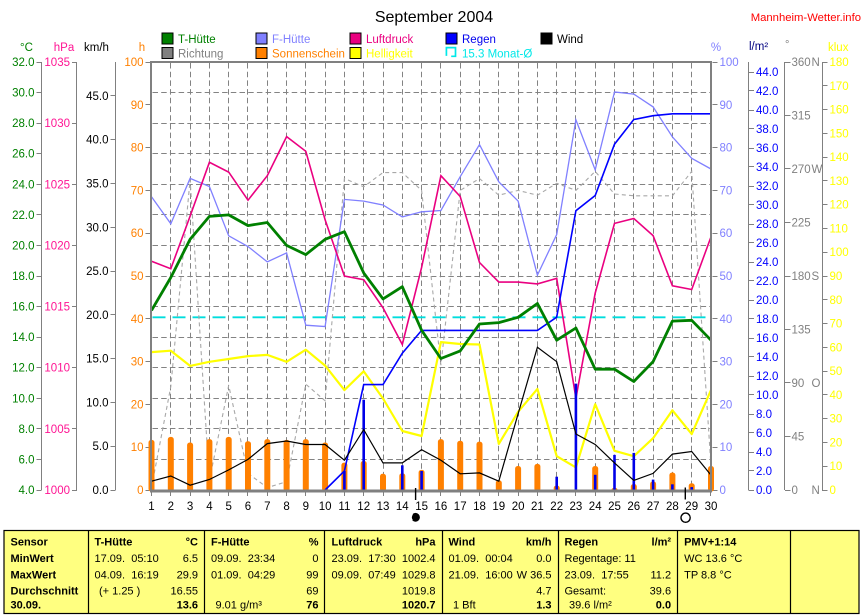 Image resolution: width=862 pixels, height=616 pixels. Describe the element at coordinates (839, 158) in the screenshot. I see `svg-text: 140` at that location.